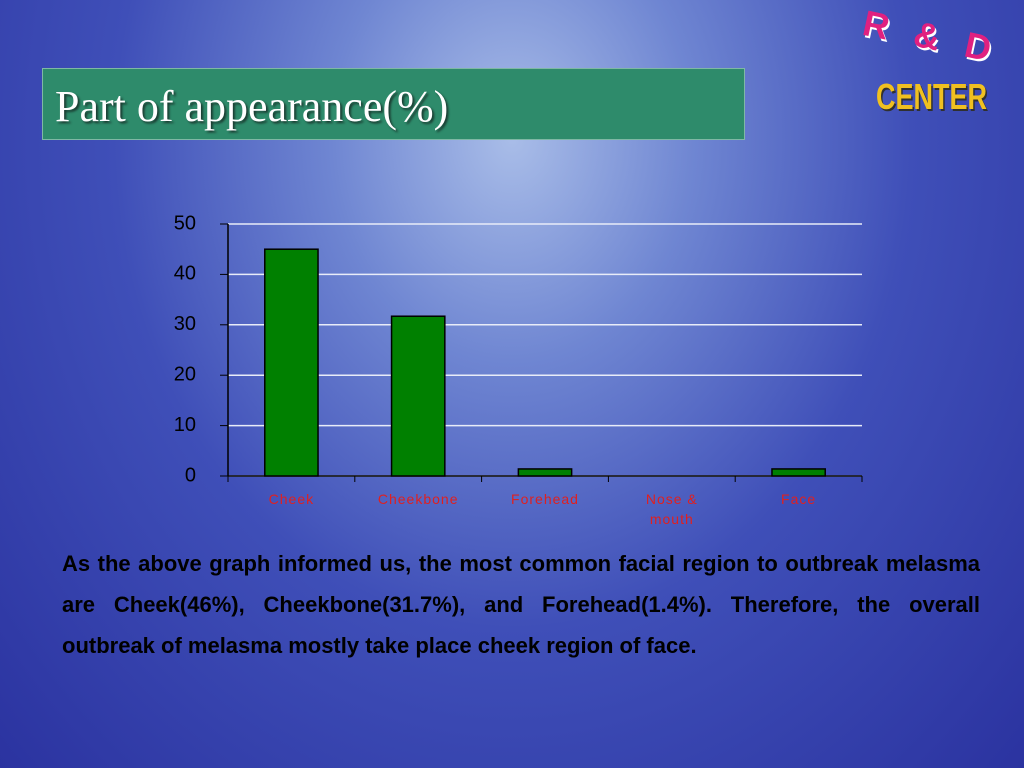  What do you see at coordinates (418, 499) in the screenshot?
I see `x-tick-label: Cheekbone` at bounding box center [418, 499].